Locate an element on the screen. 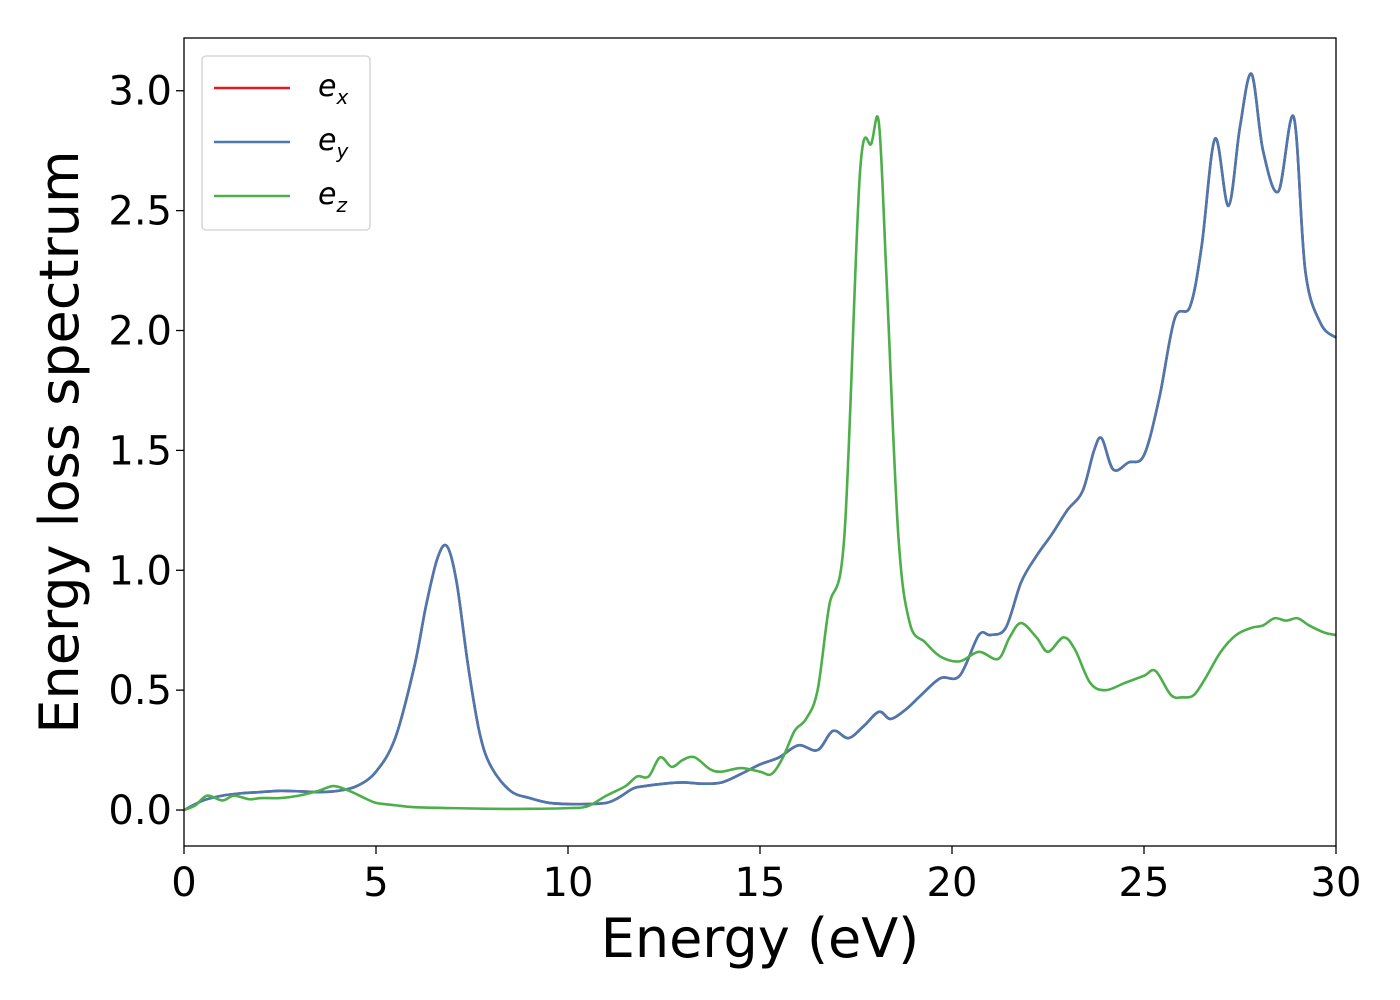  y-tick-label: 2.0 is located at coordinates (140, 332).